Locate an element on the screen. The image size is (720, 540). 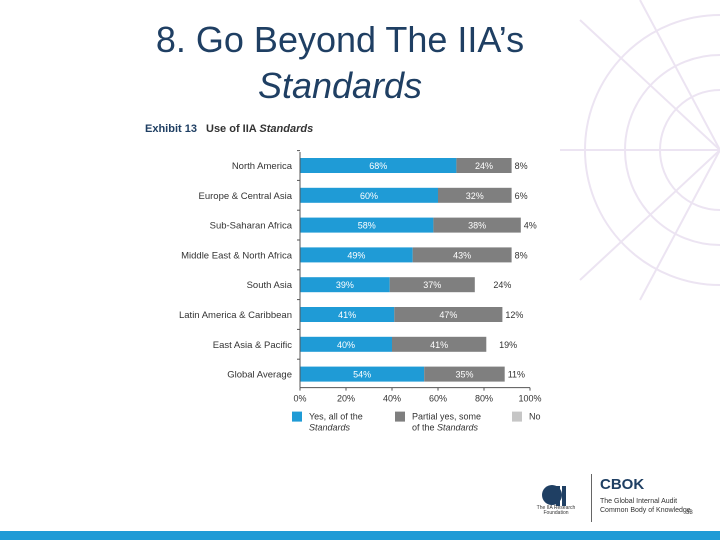
data-label: 40% is located at coordinates (346, 345).